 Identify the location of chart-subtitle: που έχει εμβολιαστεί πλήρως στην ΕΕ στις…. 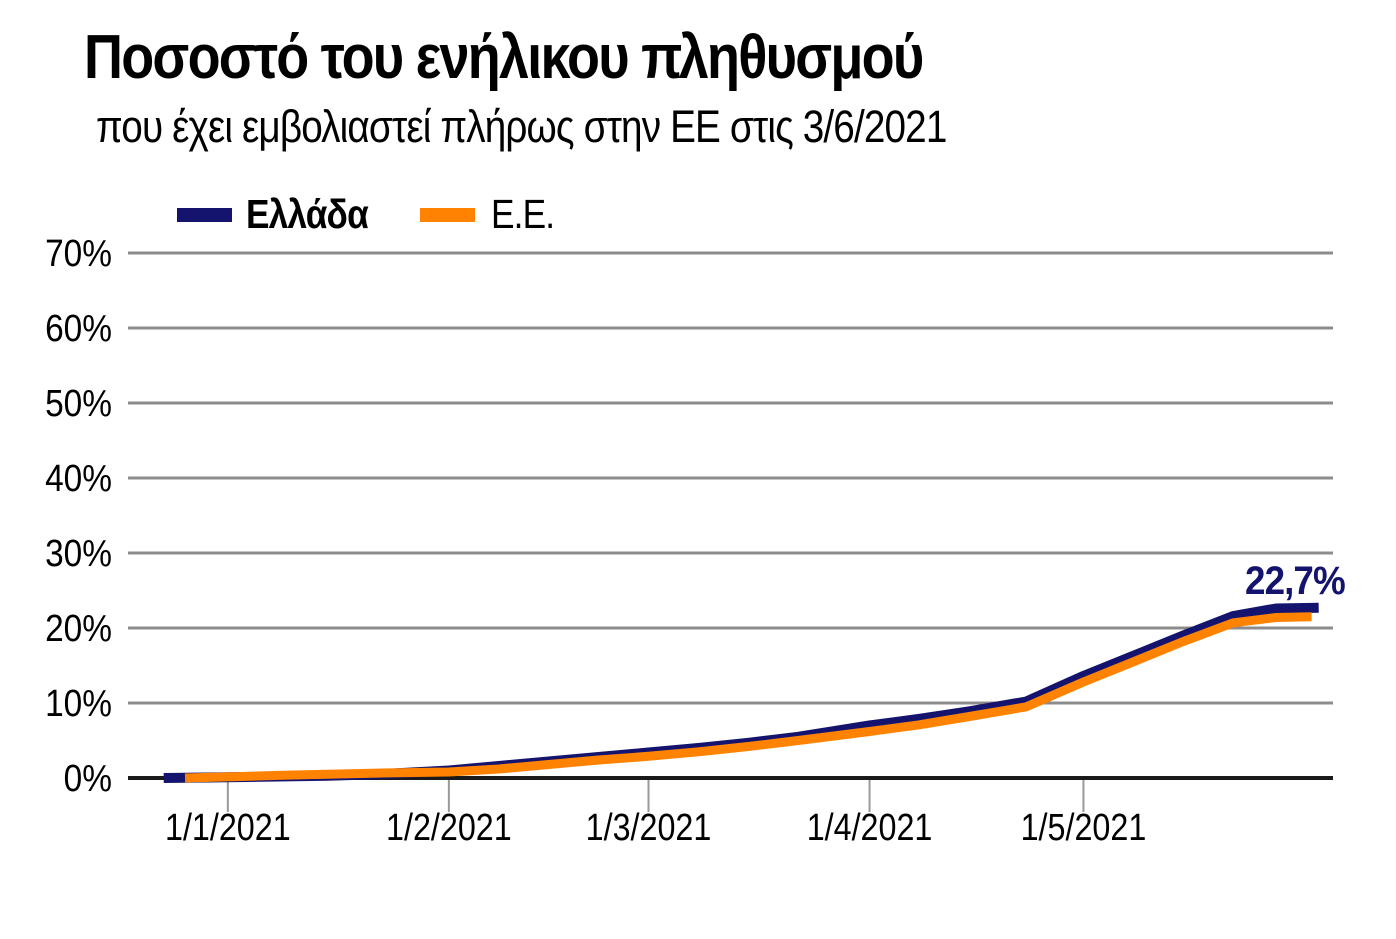
(521, 126).